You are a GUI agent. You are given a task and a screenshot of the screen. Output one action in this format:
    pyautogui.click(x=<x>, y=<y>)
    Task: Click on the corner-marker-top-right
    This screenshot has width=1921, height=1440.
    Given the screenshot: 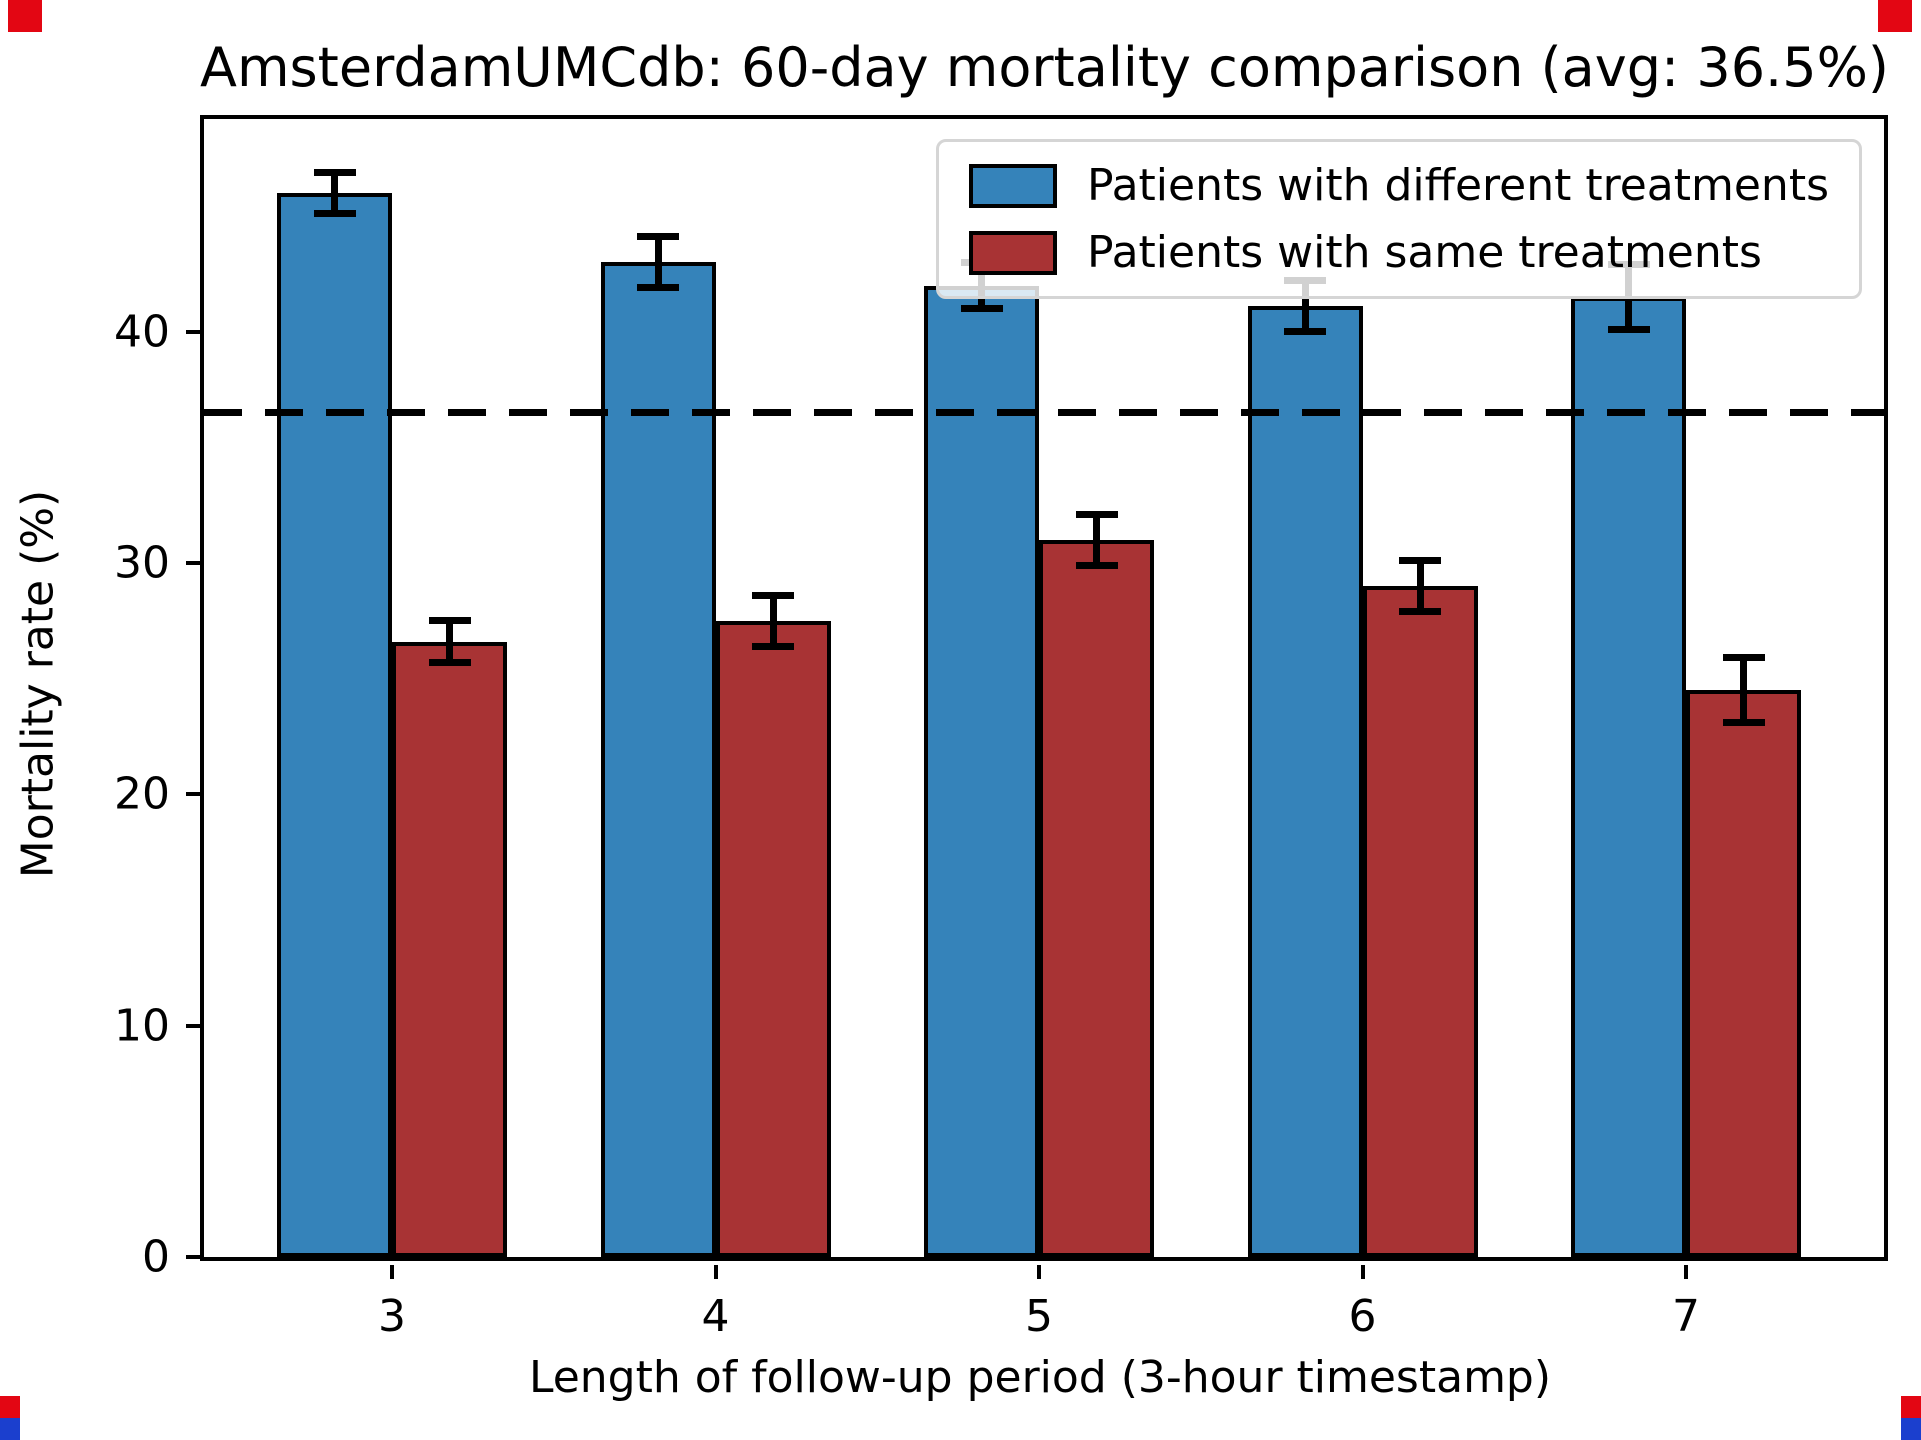 What is the action you would take?
    pyautogui.click(x=1895, y=16)
    